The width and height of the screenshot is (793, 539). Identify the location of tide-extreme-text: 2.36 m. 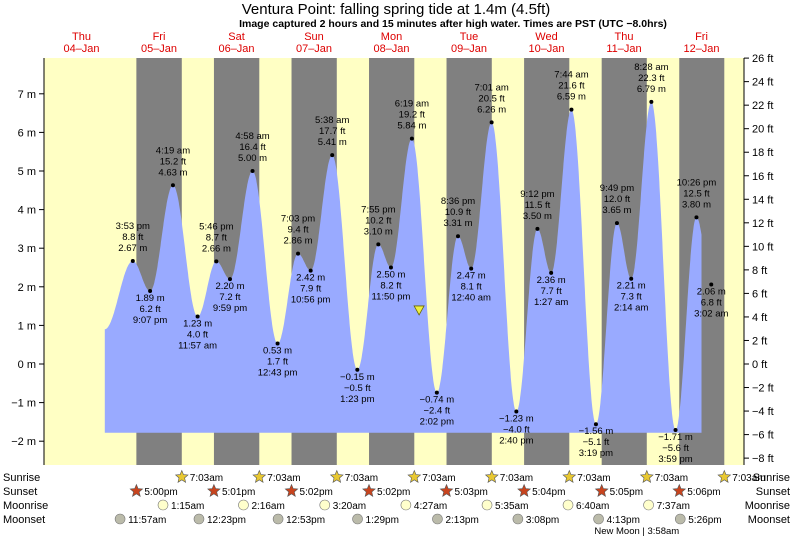
(551, 280).